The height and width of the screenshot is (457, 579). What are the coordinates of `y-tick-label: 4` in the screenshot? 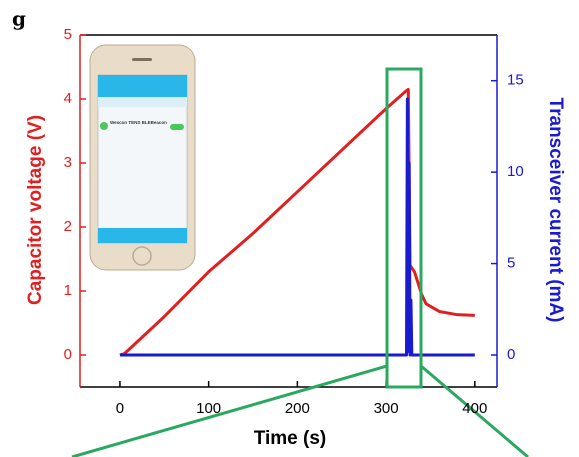 It's located at (68, 98).